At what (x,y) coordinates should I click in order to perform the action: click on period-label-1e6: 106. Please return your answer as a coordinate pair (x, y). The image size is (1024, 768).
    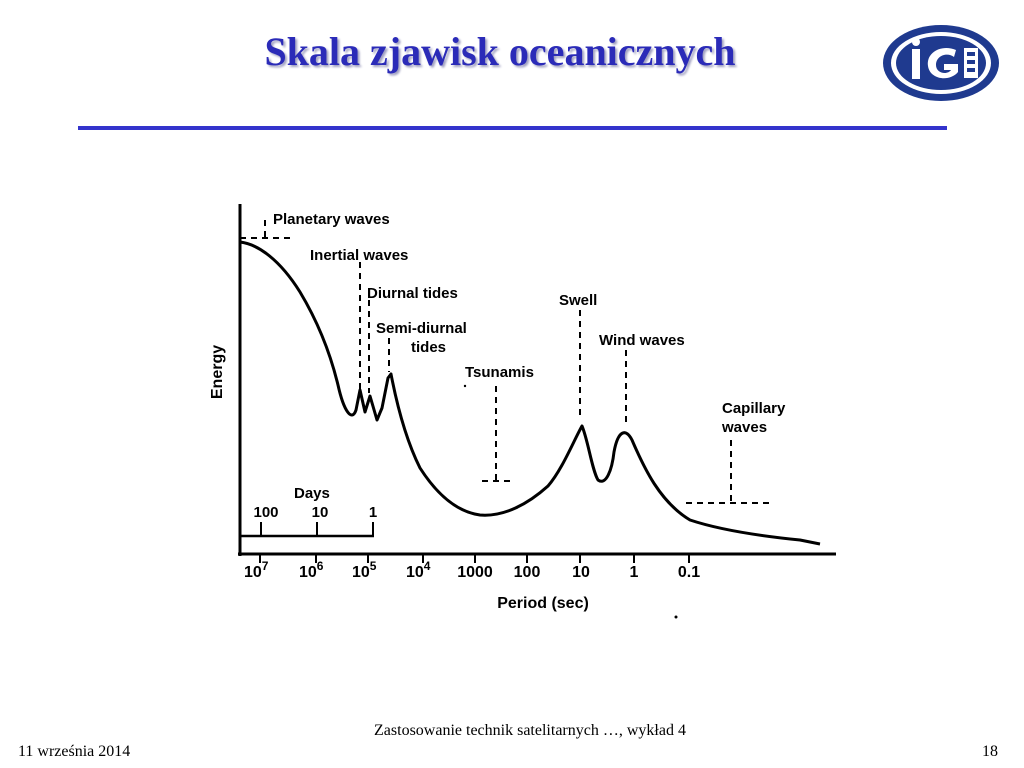
    Looking at the image, I should click on (311, 570).